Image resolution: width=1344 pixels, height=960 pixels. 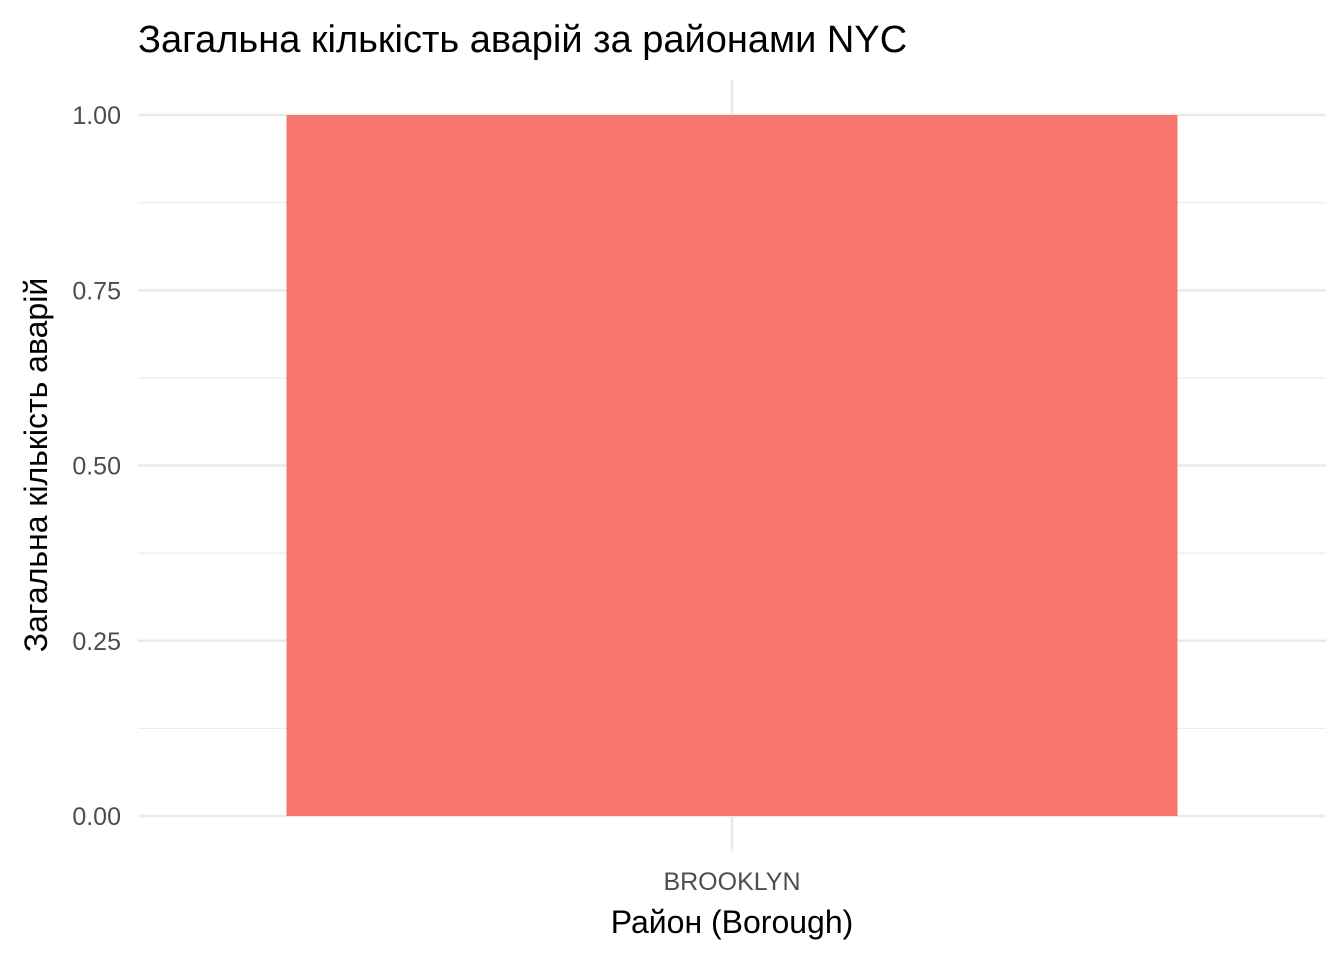 I want to click on y-axis-title: Загальна кількість аварій, so click(x=36, y=465).